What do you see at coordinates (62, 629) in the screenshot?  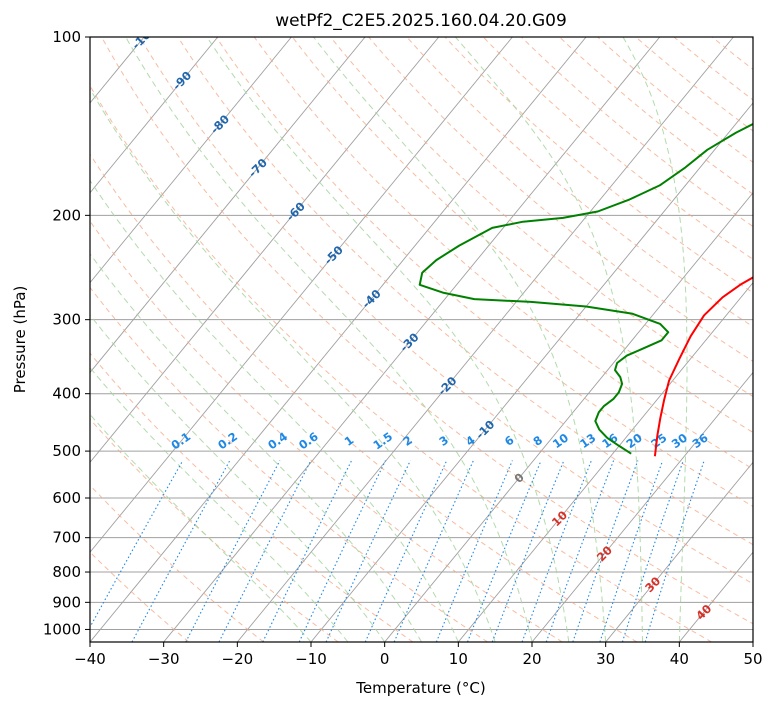 I see `y-tick-label: 1000` at bounding box center [62, 629].